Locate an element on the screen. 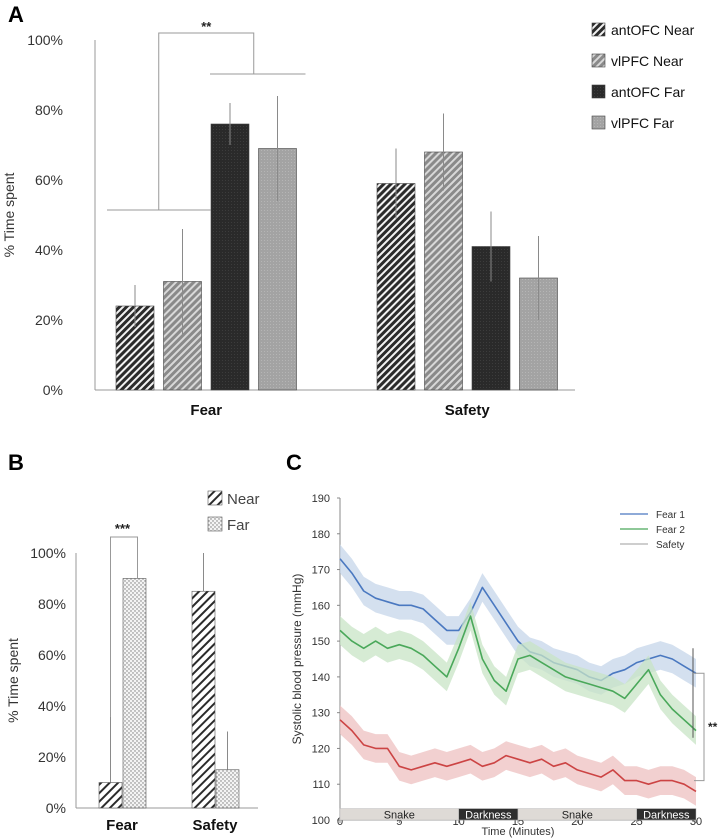  significance-a: ** is located at coordinates (206, 26).